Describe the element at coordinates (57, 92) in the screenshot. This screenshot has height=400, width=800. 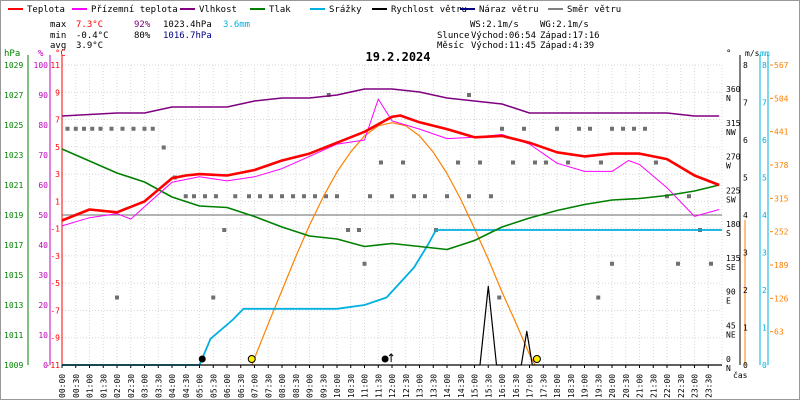
I see `celsius-tick-label: 9` at that location.